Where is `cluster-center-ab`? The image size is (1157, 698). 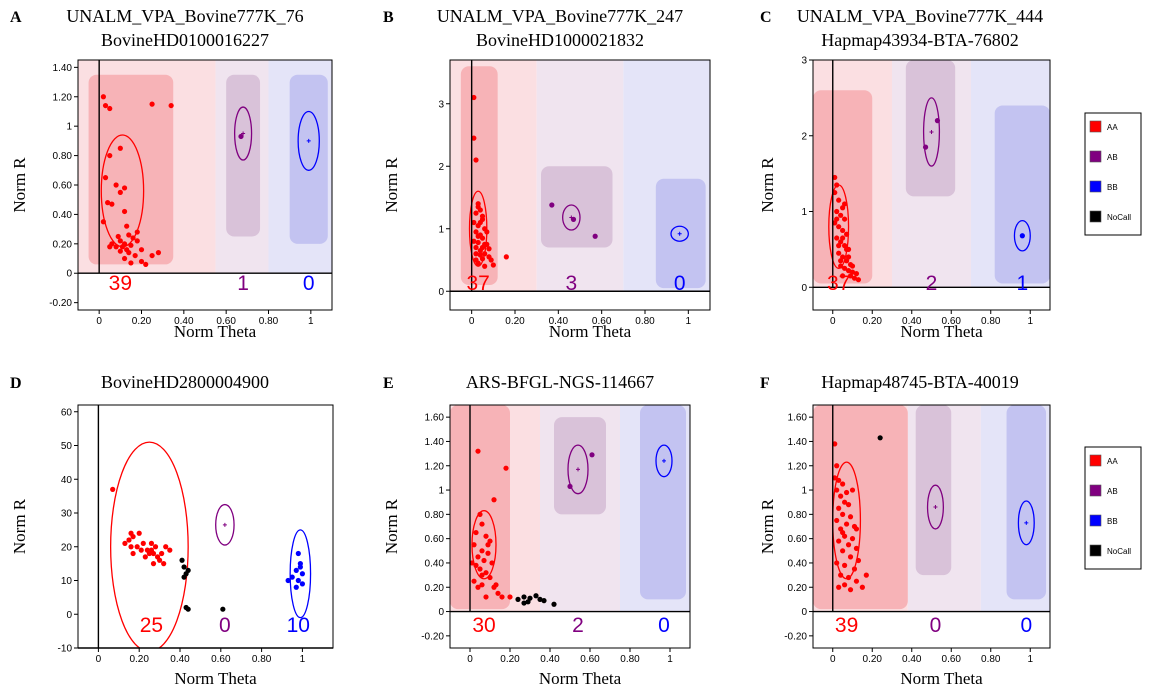 cluster-center-ab is located at coordinates (224, 524).